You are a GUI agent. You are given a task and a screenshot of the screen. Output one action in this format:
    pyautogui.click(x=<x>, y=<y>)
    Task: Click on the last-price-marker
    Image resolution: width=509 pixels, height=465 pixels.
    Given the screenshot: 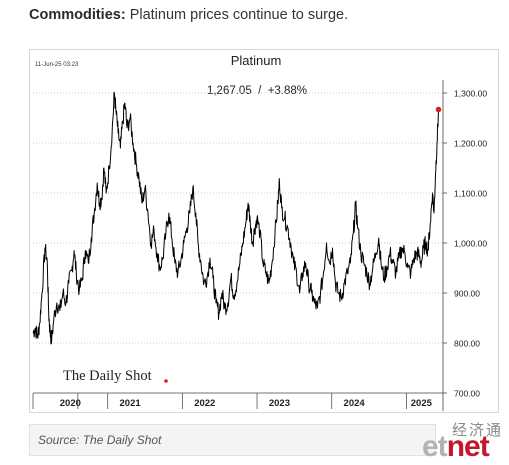 What is the action you would take?
    pyautogui.click(x=438, y=109)
    